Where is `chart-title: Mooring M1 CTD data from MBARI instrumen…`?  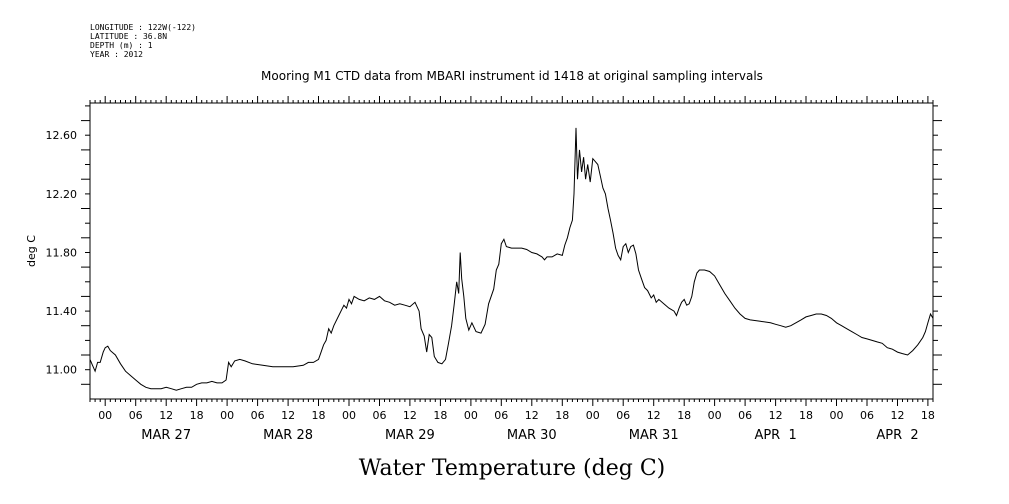 chart-title: Mooring M1 CTD data from MBARI instrumen… is located at coordinates (512, 76).